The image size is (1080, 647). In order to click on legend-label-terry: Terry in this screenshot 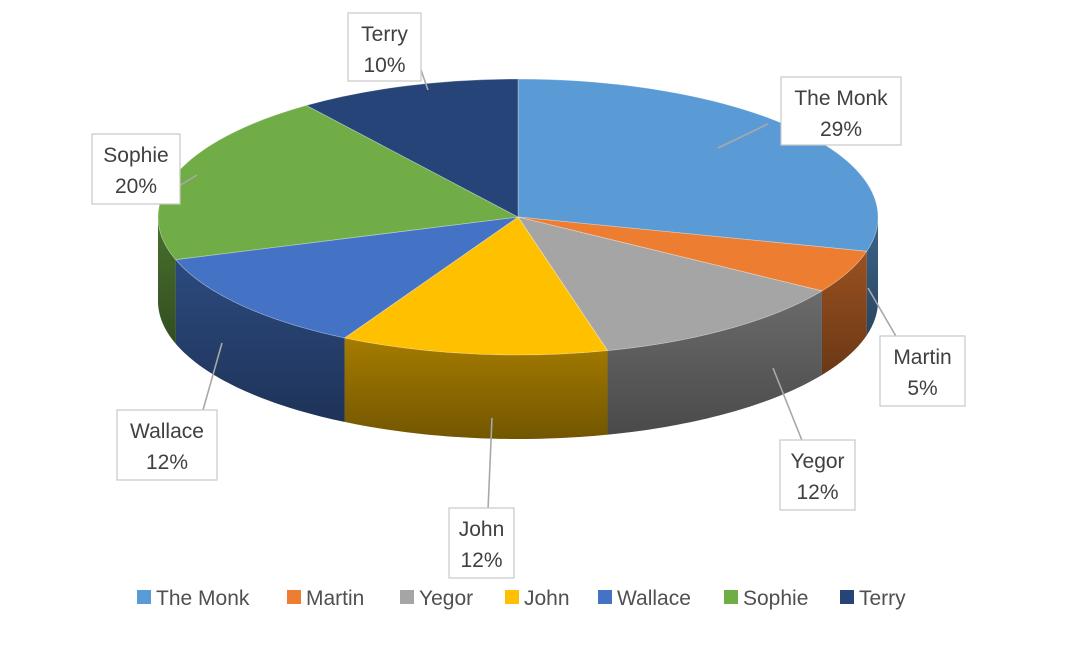, I will do `click(882, 598)`.